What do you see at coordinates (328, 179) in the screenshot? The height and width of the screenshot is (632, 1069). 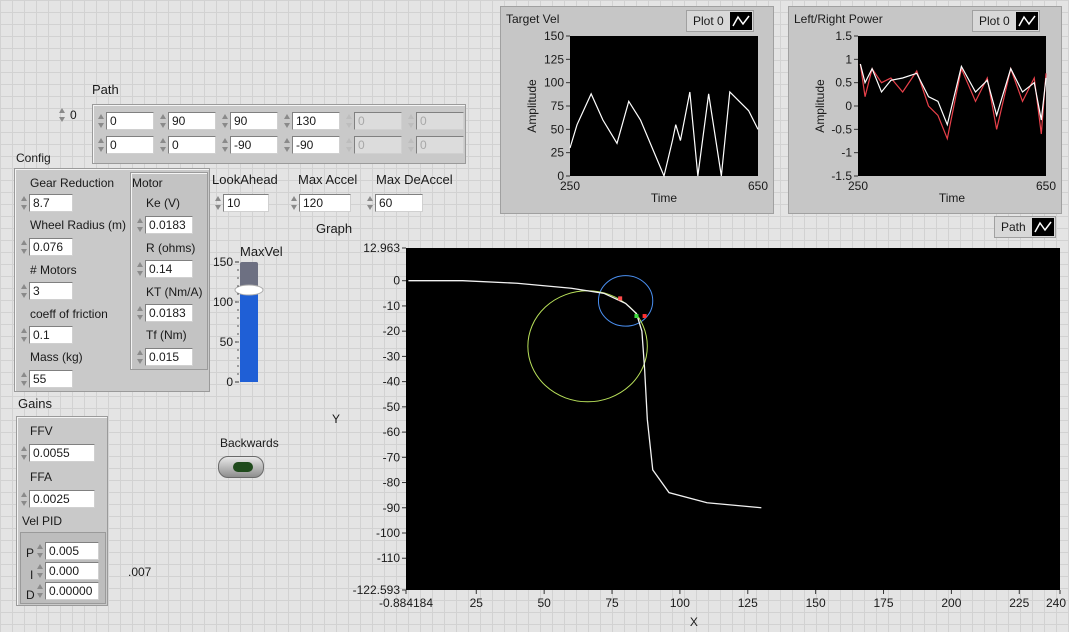 I see `max-accel-label: Max Accel` at bounding box center [328, 179].